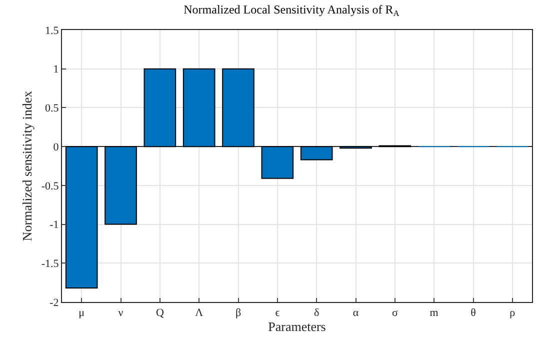 This screenshot has width=550, height=342. I want to click on y-tick-label: -2, so click(54, 302).